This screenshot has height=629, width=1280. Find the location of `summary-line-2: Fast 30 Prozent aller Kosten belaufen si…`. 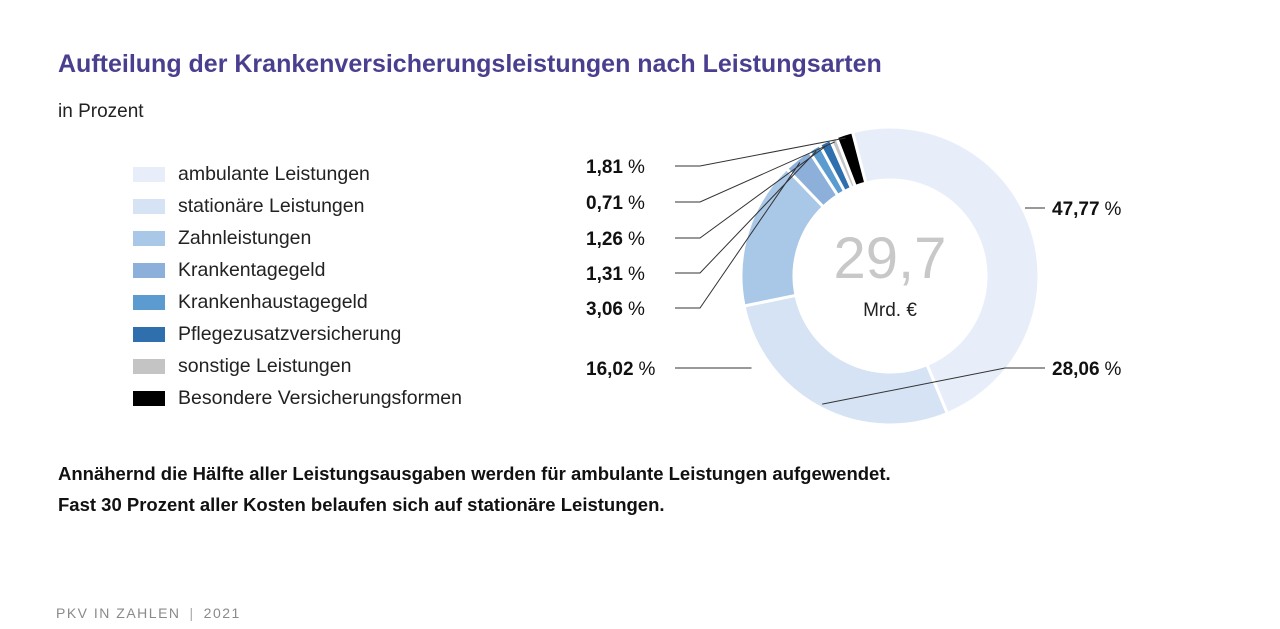

summary-line-2: Fast 30 Prozent aller Kosten belaufen si… is located at coordinates (361, 504).